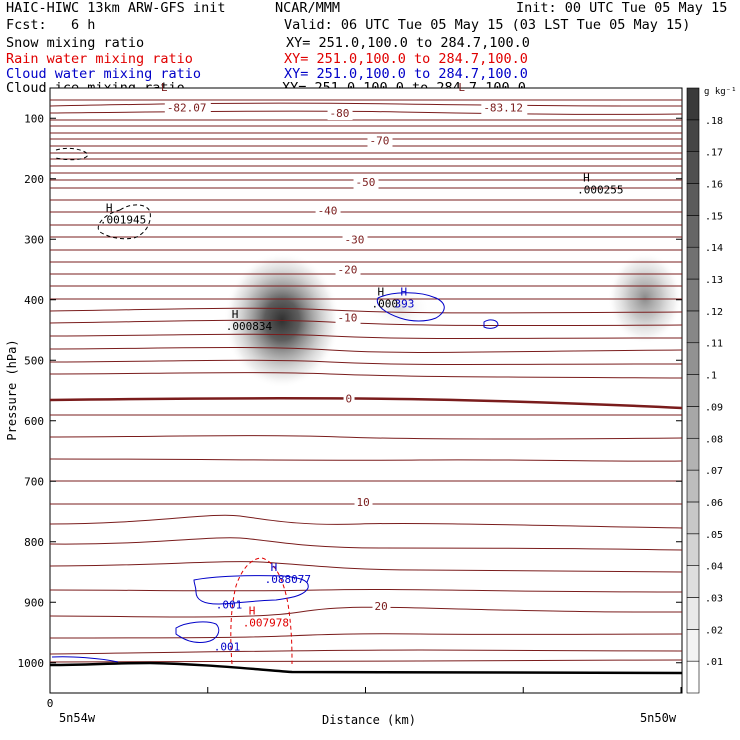 Image resolution: width=740 pixels, height=740 pixels. Describe the element at coordinates (116, 8) in the screenshot. I see `model-title: HAIC-HIWC 13km ARW-GFS init` at that location.